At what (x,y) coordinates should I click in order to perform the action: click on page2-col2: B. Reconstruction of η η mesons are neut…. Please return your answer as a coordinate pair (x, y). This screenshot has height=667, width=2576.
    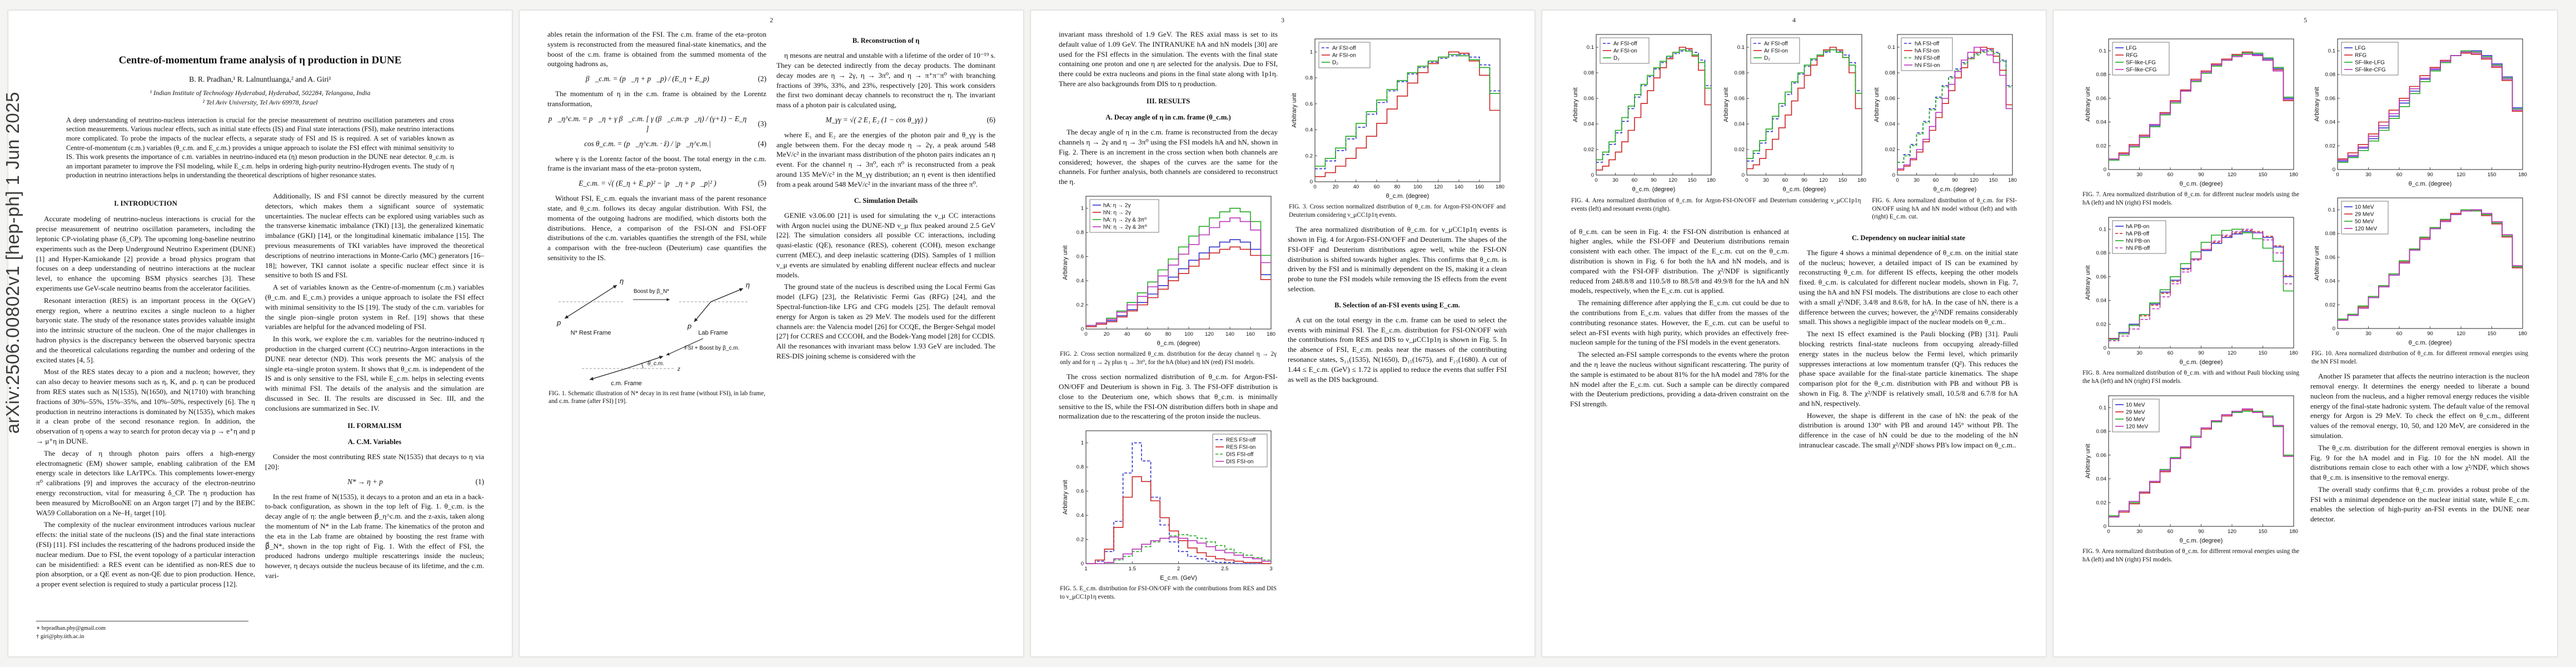
    Looking at the image, I should click on (885, 220).